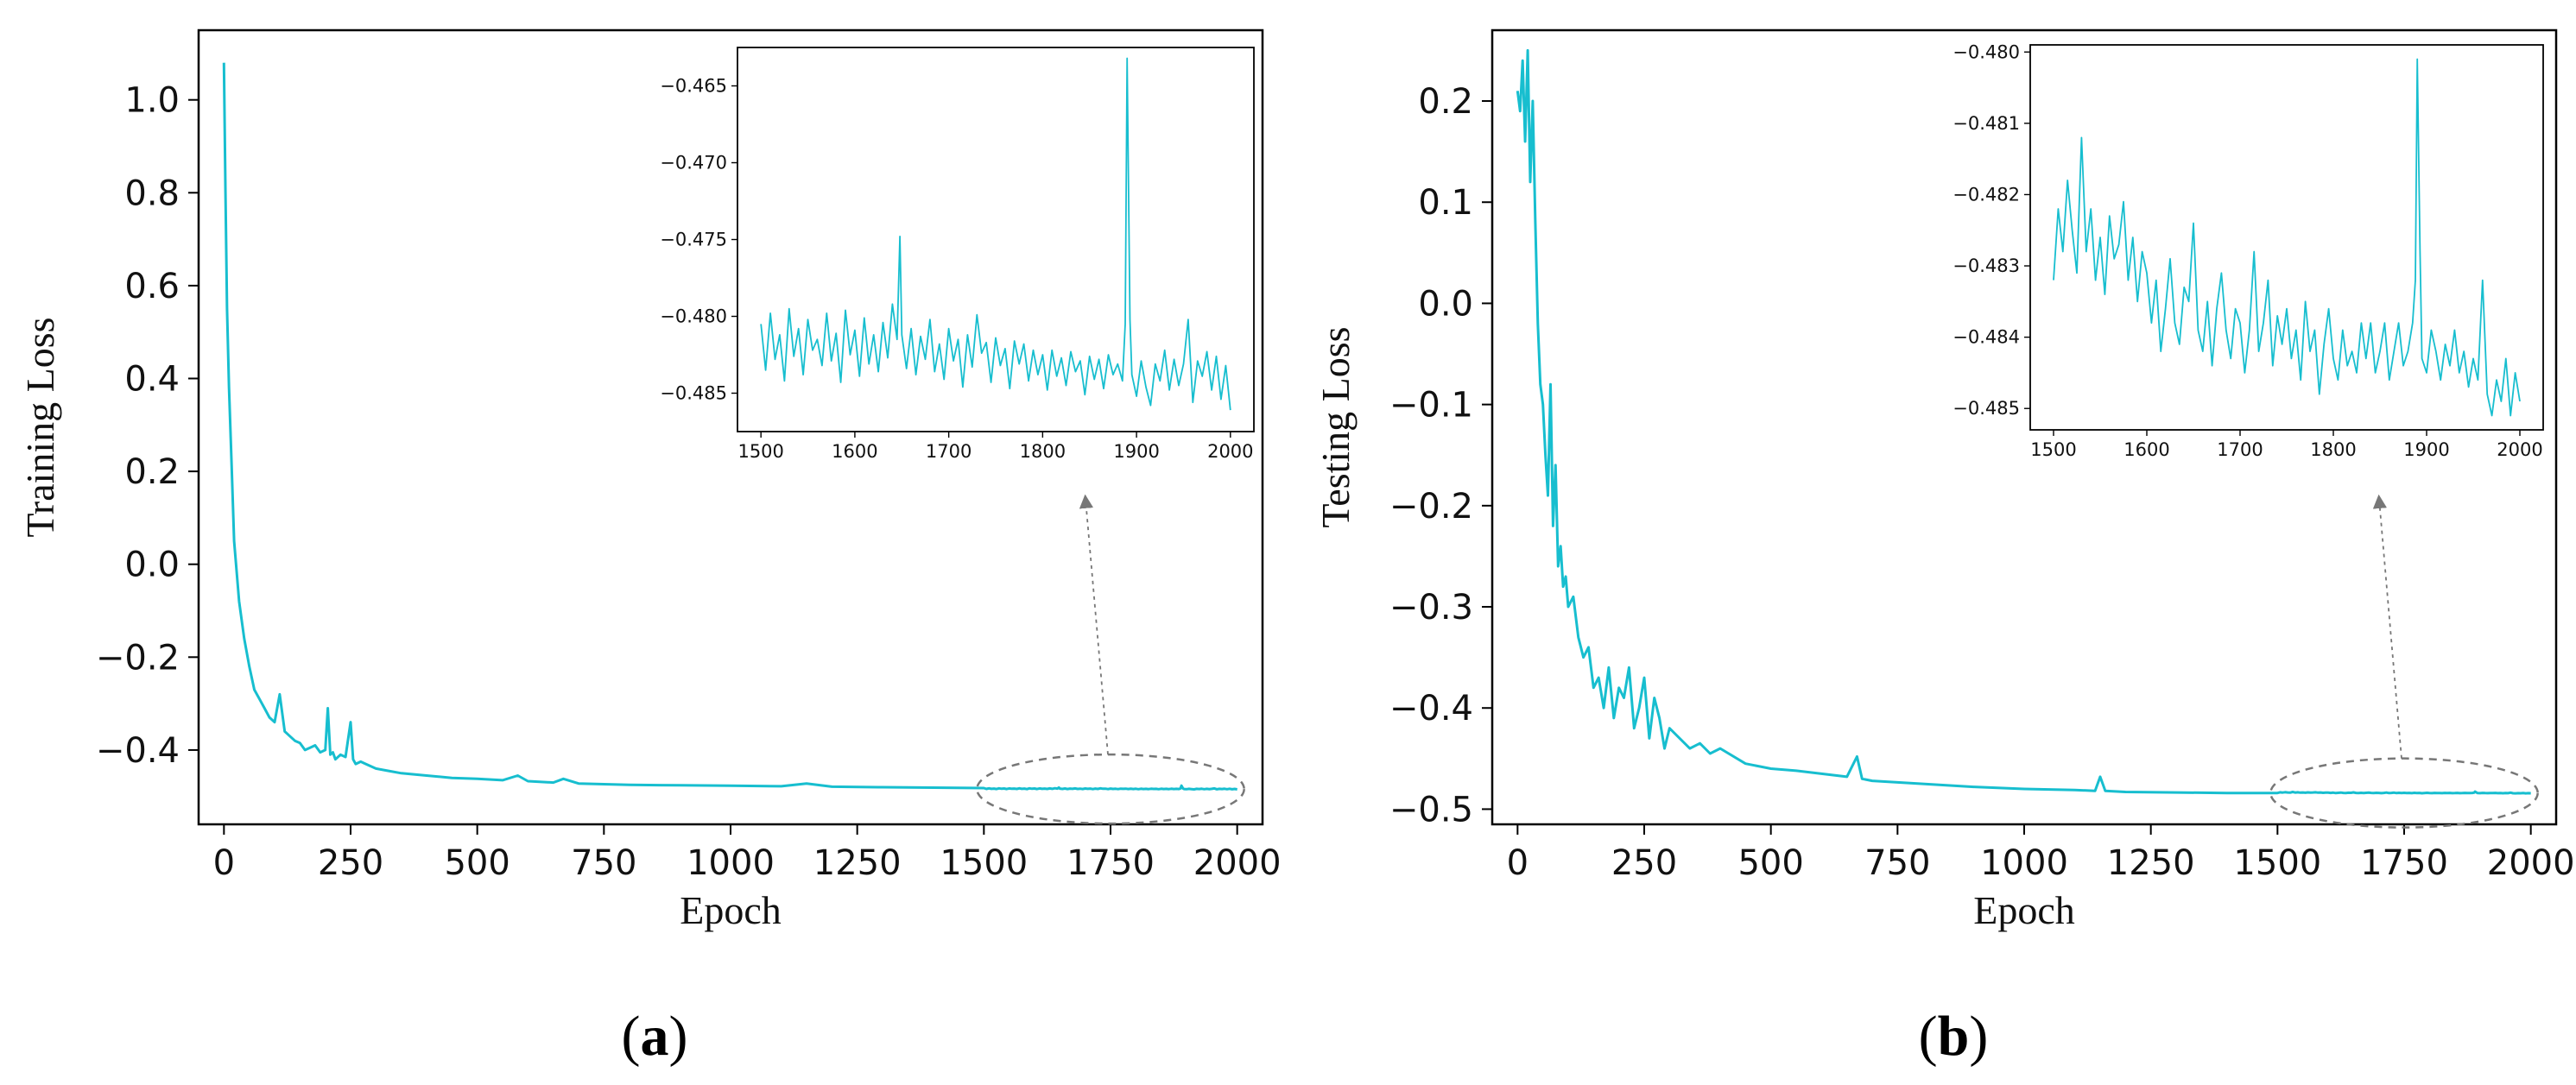 This screenshot has height=1085, width=2576. I want to click on y-tick-label: 1.0, so click(152, 101).